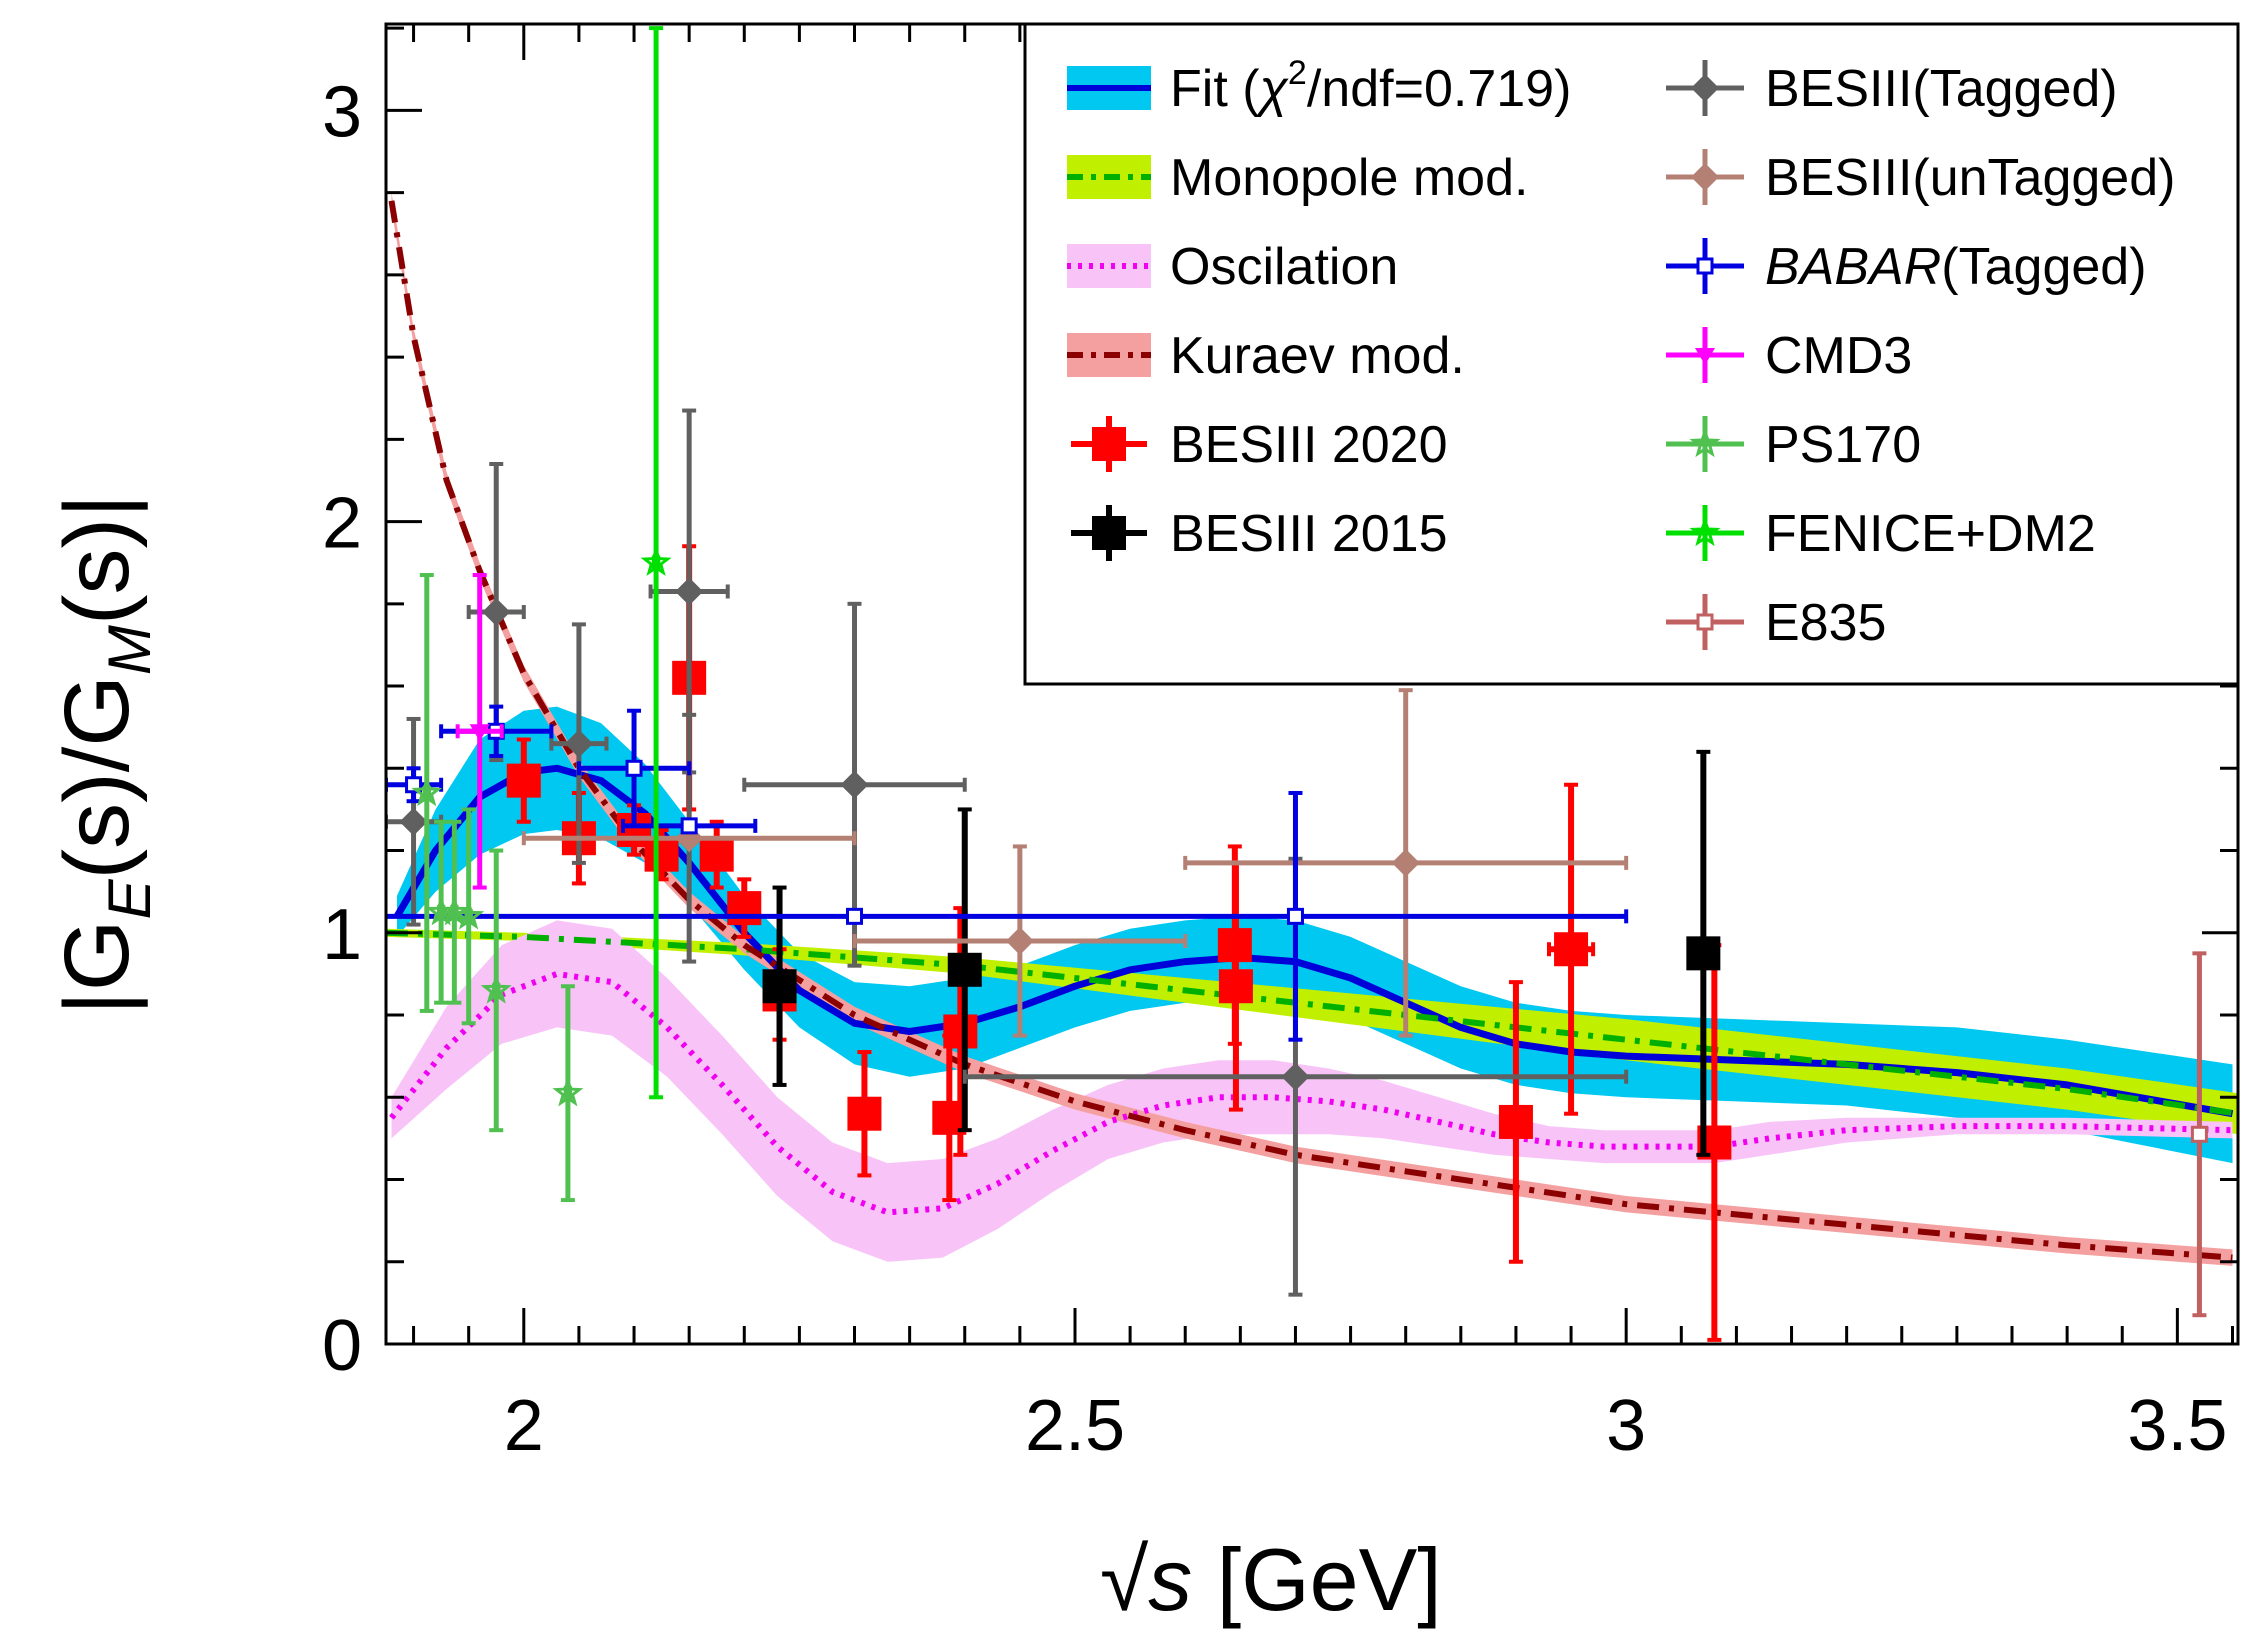 This screenshot has width=2260, height=1650. I want to click on legend-label: Monopole mod., so click(1349, 178).